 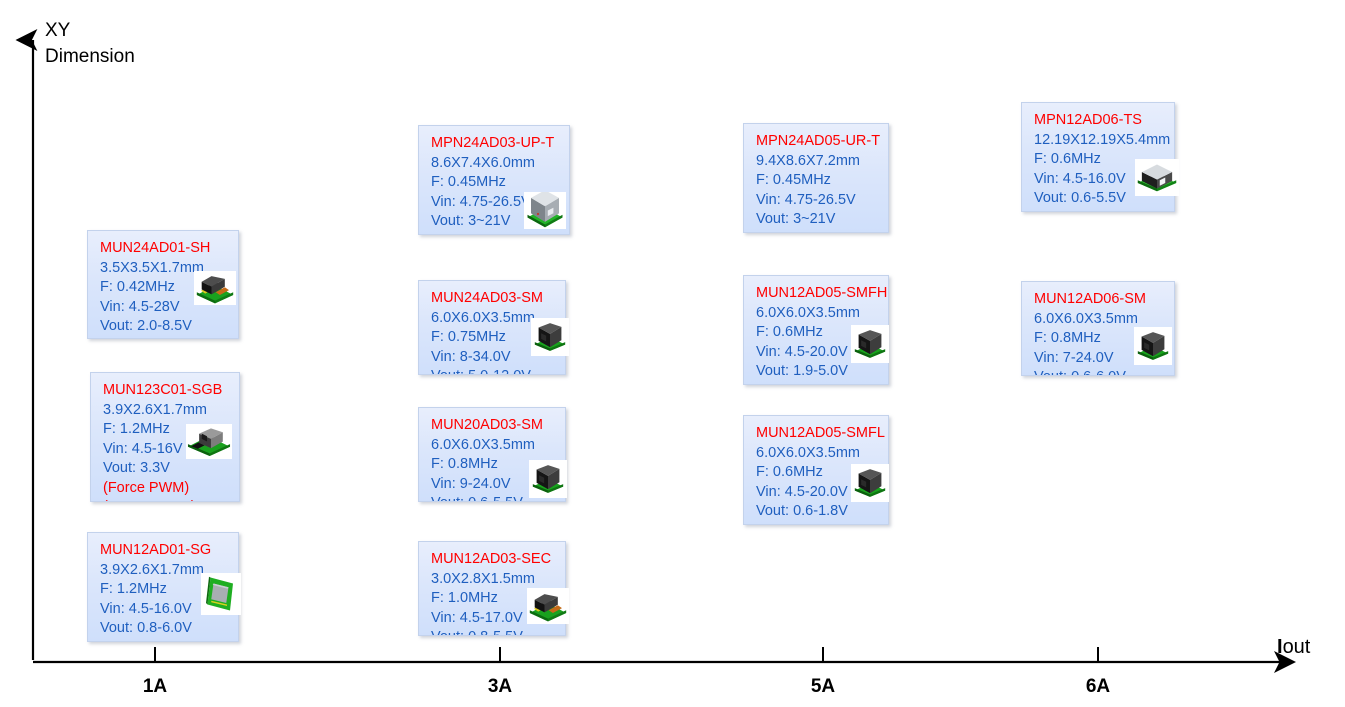 What do you see at coordinates (221, 594) in the screenshot?
I see `product-thumbnail-mun12ad01-sg` at bounding box center [221, 594].